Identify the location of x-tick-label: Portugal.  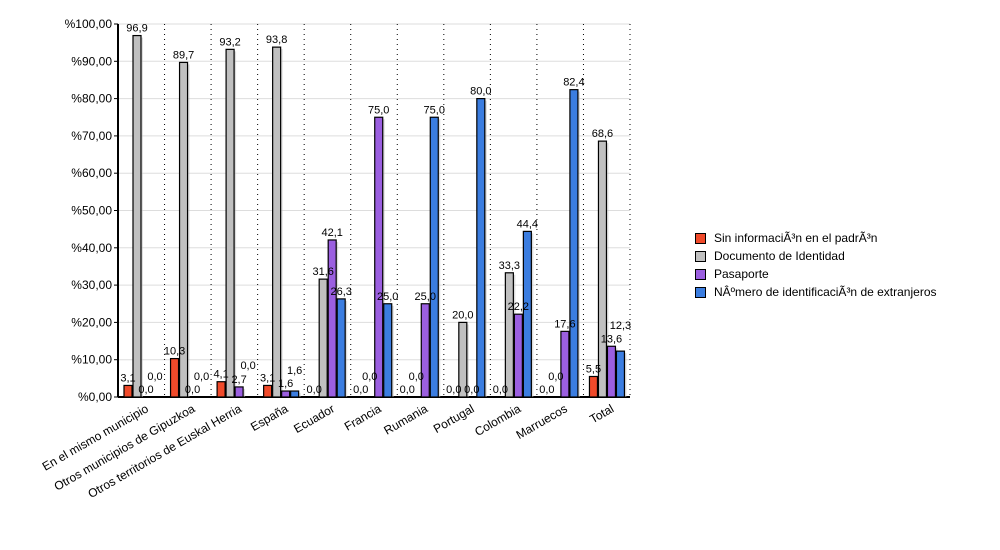
(454, 418).